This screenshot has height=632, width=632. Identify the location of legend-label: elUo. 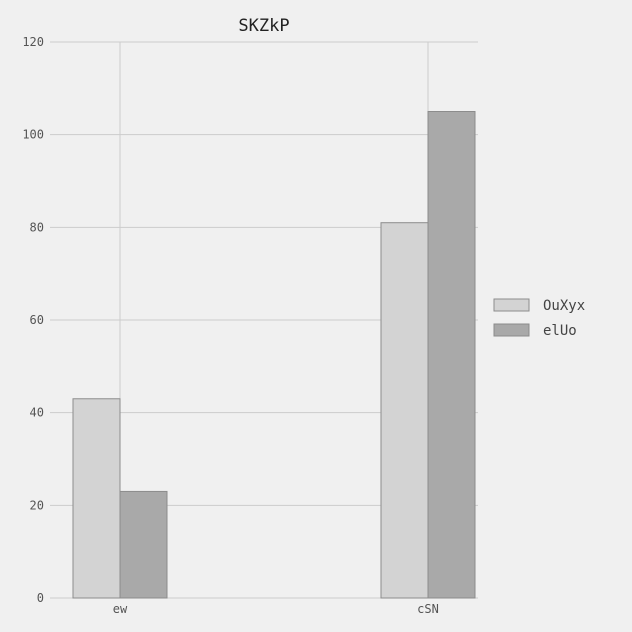
(560, 331).